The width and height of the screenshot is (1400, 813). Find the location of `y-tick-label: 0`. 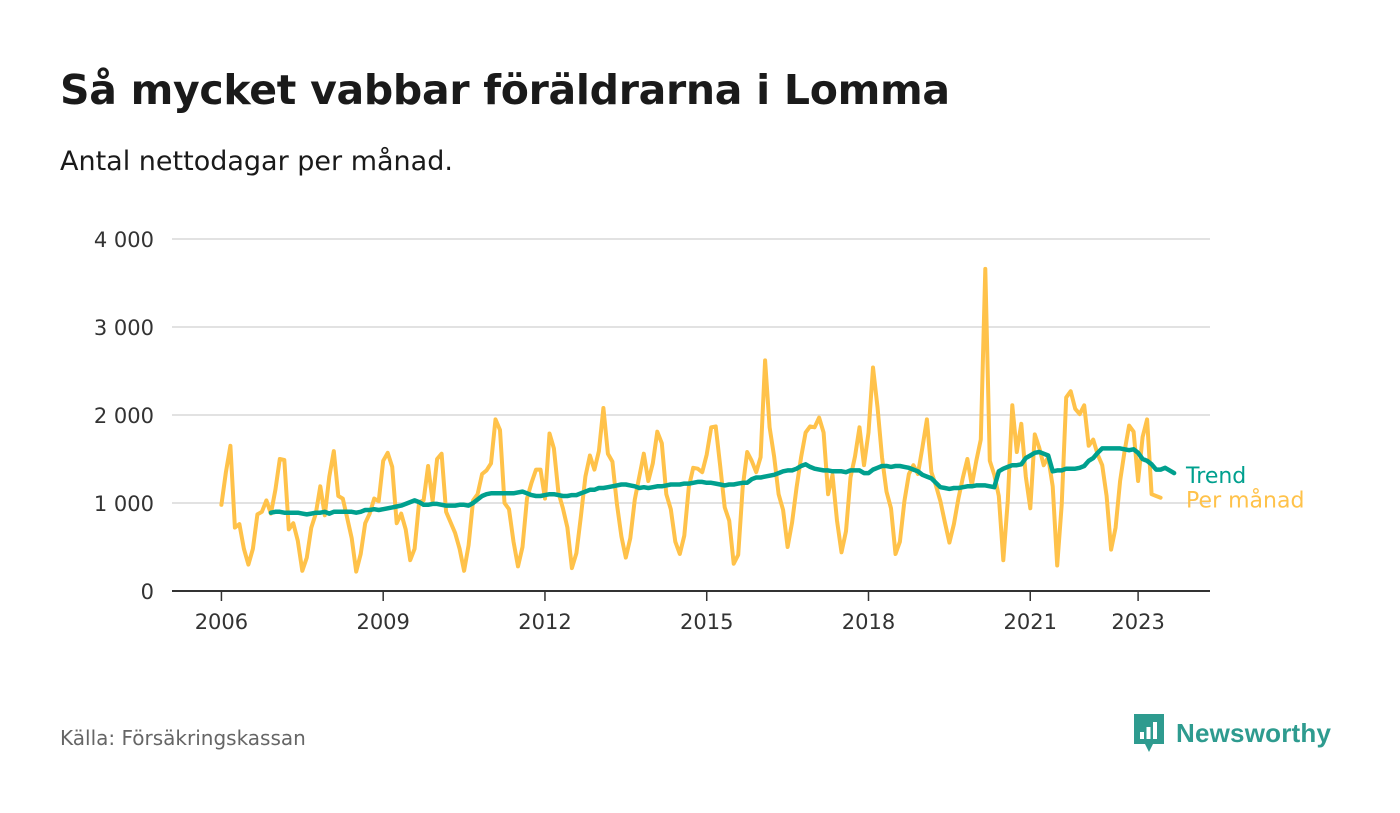

y-tick-label: 0 is located at coordinates (147, 592).